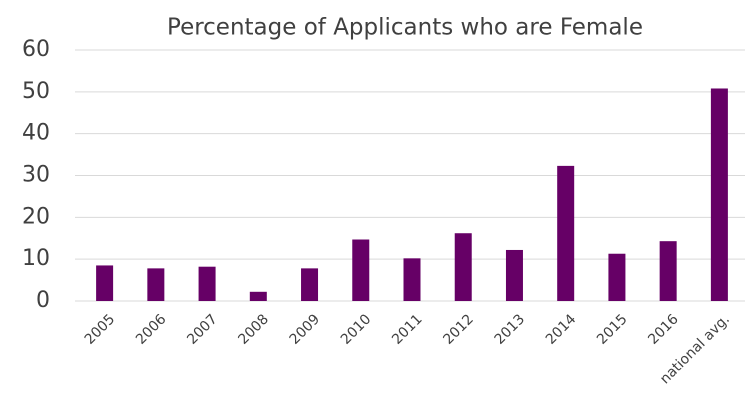 Image resolution: width=745 pixels, height=402 pixels. What do you see at coordinates (36, 91) in the screenshot?
I see `y-tick-label: 50` at bounding box center [36, 91].